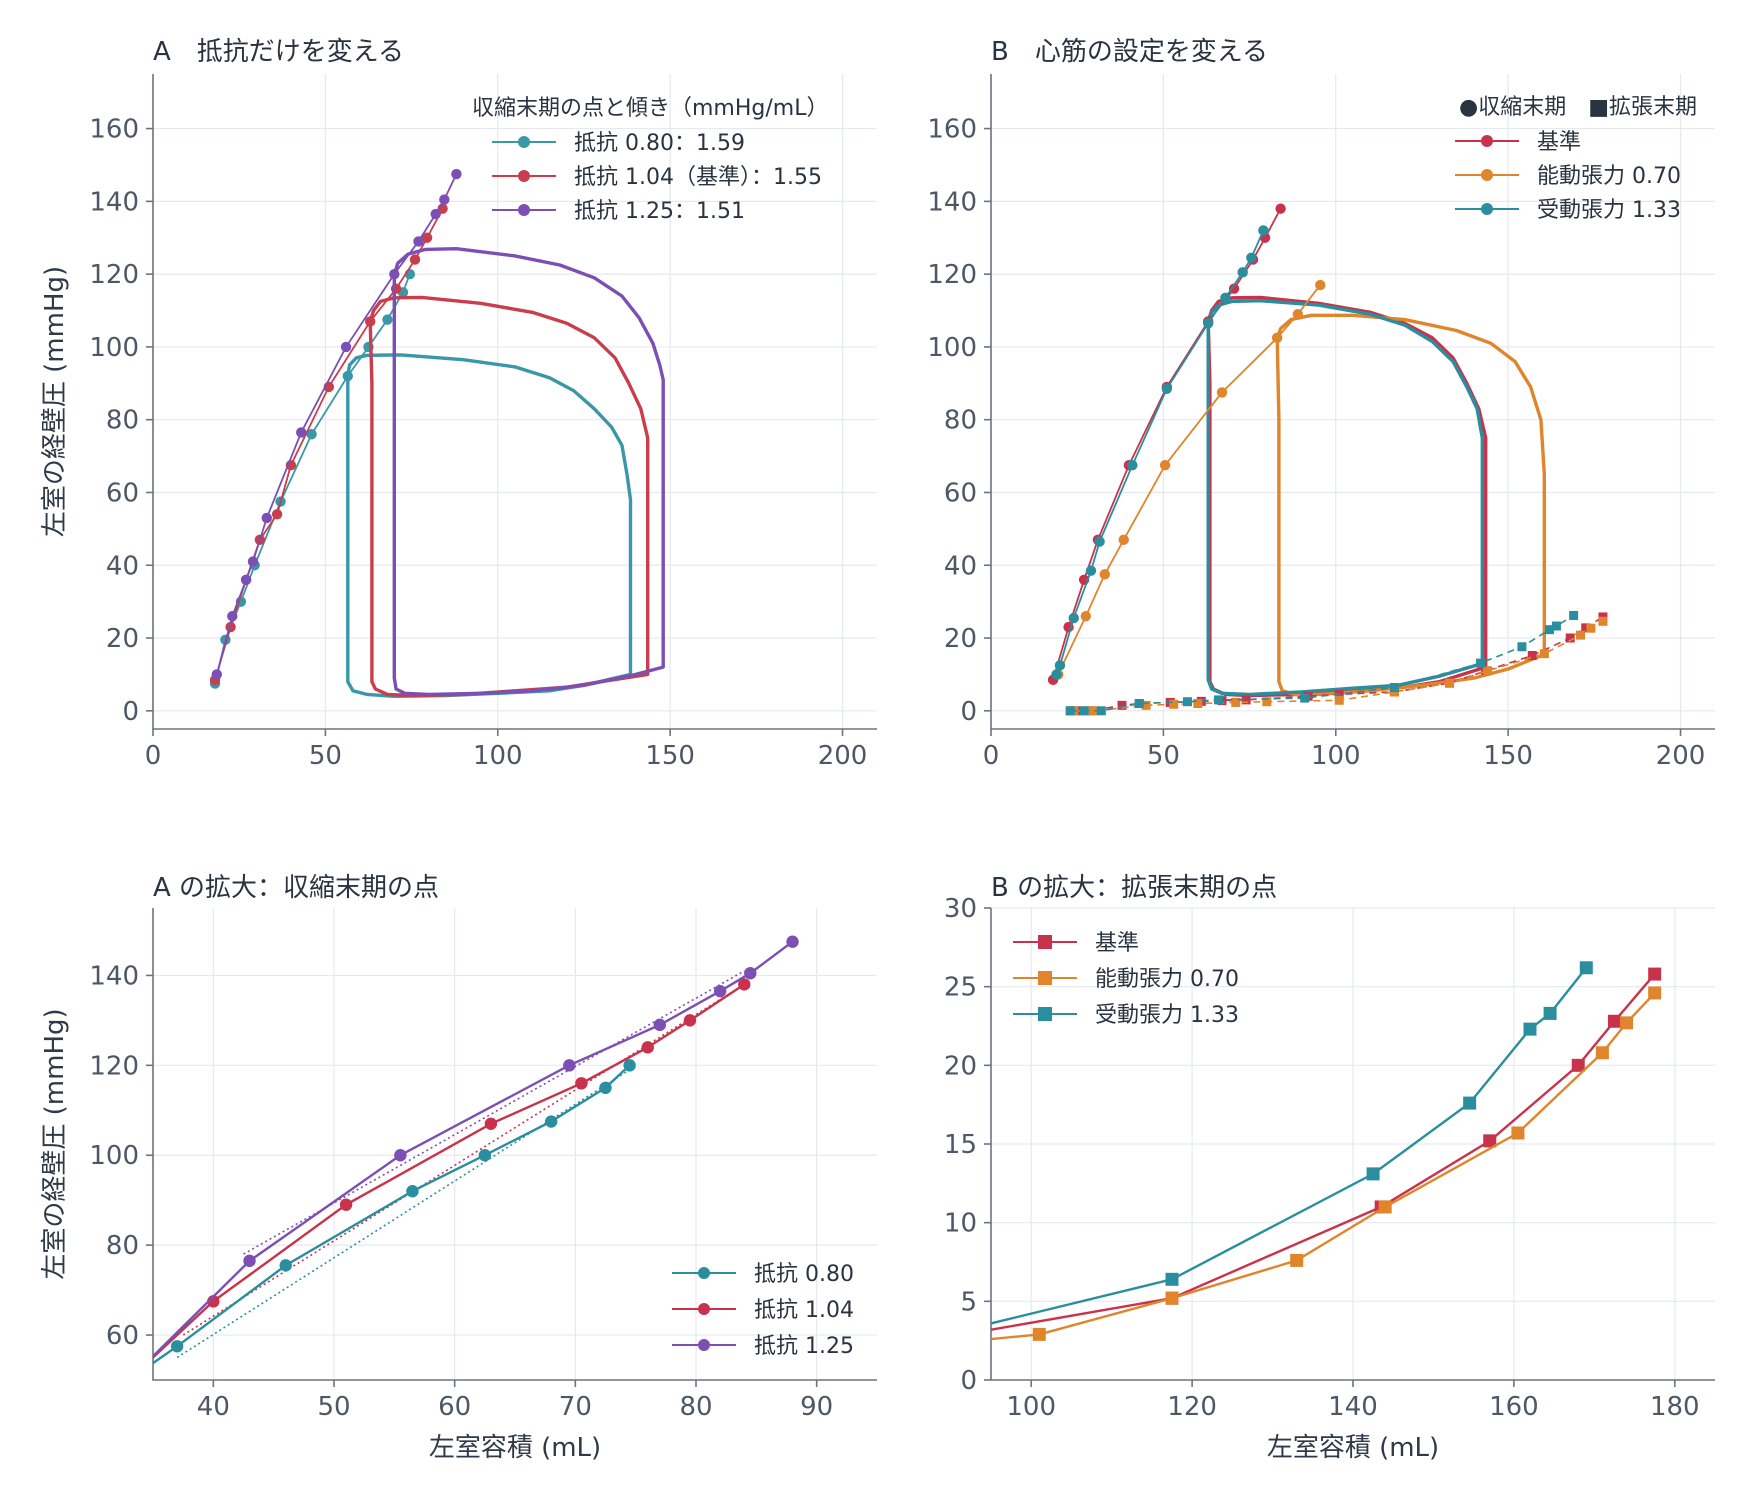 The height and width of the screenshot is (1502, 1755). Describe the element at coordinates (804, 1310) in the screenshot. I see `legend-label: 抵抗 1.04` at that location.